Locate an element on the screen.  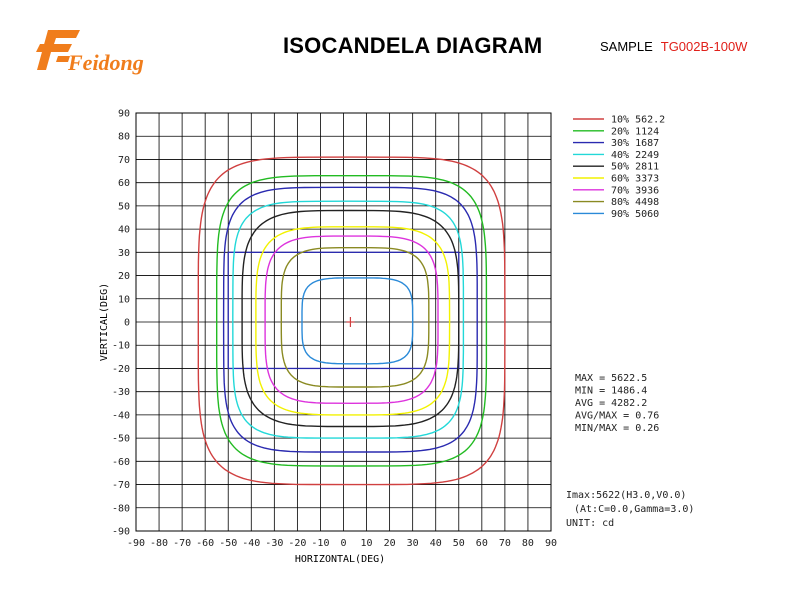
x-tick-label: -10 is located at coordinates (320, 543).